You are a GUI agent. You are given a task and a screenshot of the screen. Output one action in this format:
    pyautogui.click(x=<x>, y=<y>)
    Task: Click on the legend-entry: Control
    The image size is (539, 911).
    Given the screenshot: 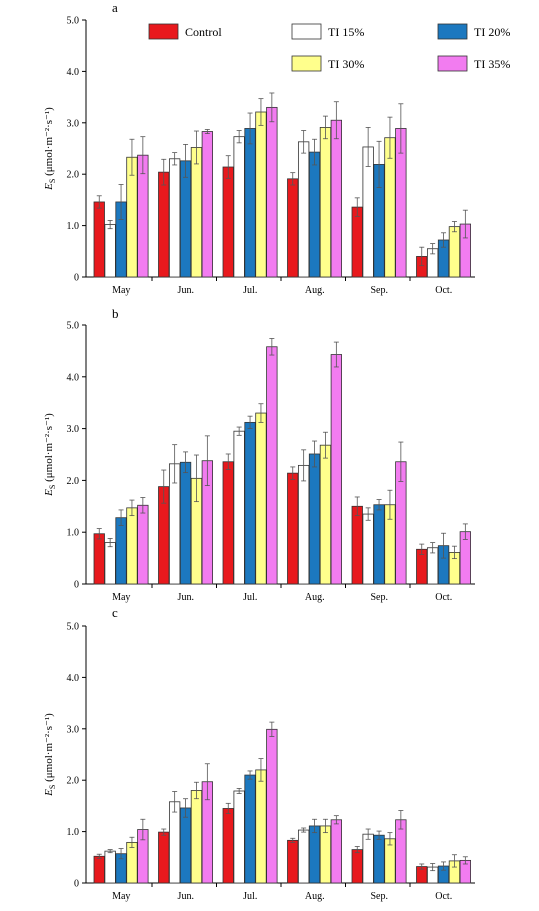 What is the action you would take?
    pyautogui.click(x=203, y=32)
    